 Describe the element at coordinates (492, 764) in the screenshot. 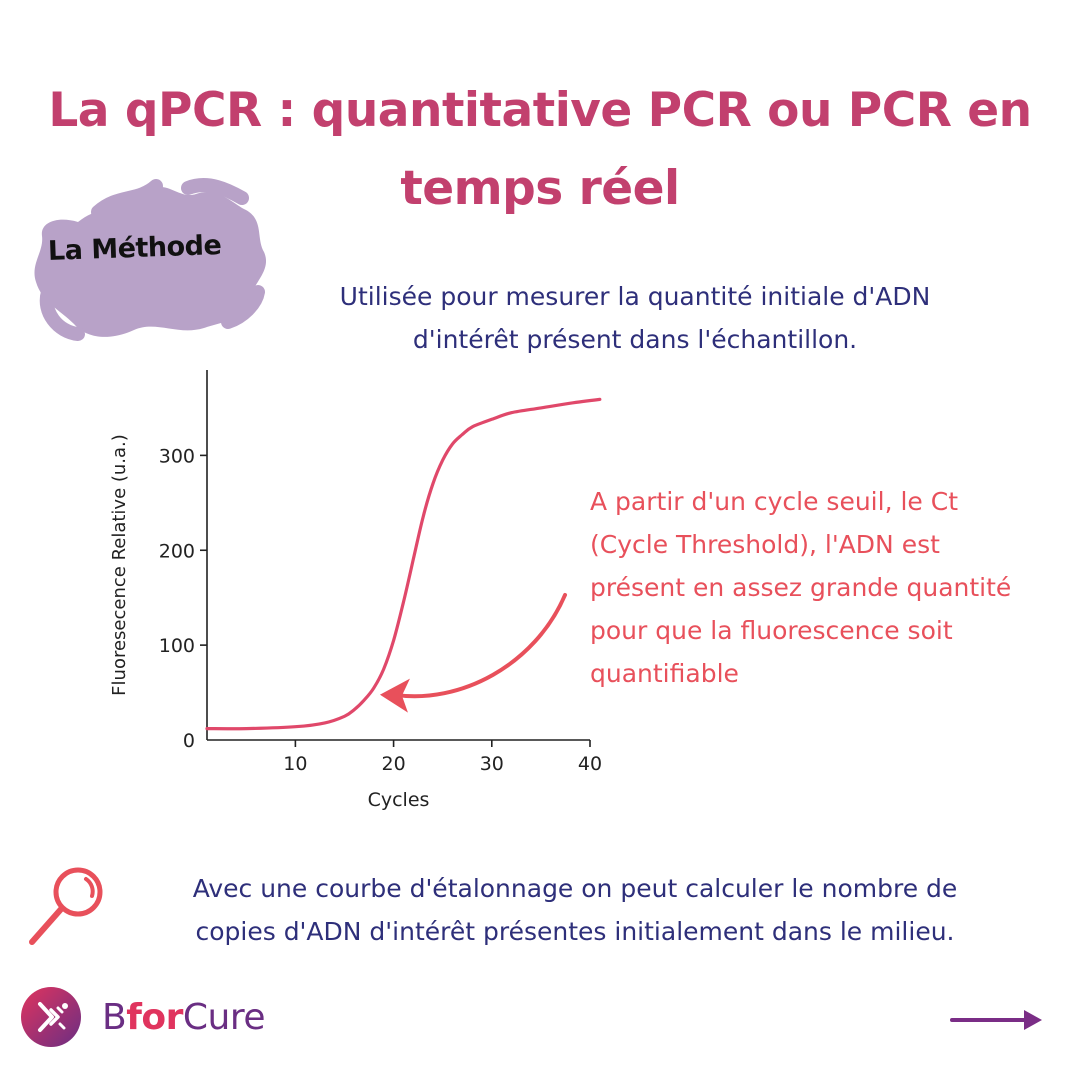

I see `chart-x-tick-label: 30` at that location.